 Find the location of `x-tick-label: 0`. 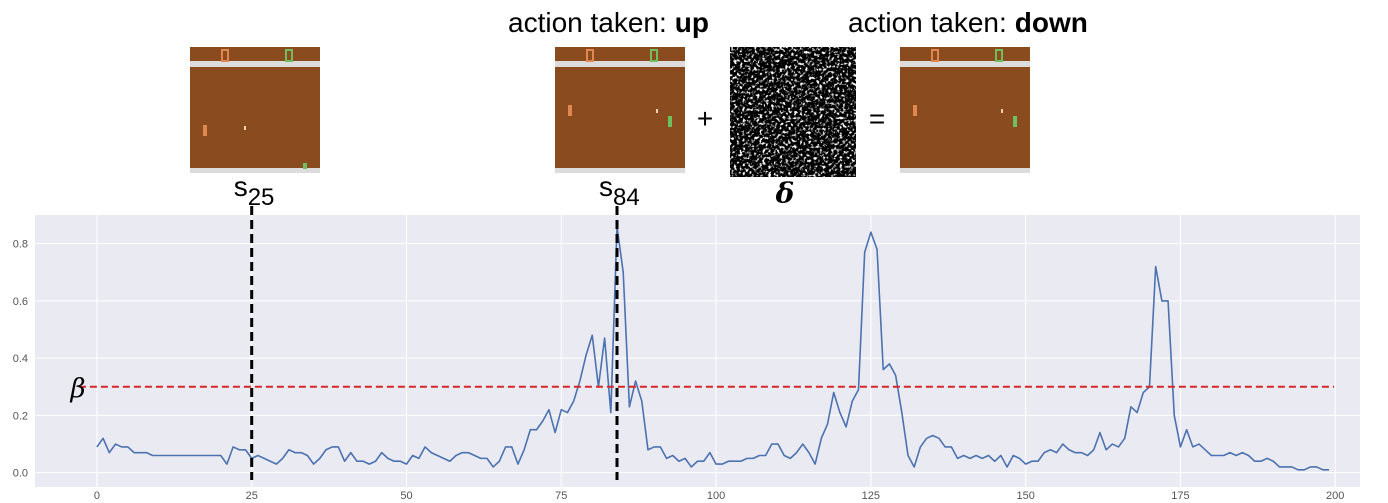

x-tick-label: 0 is located at coordinates (97, 496).